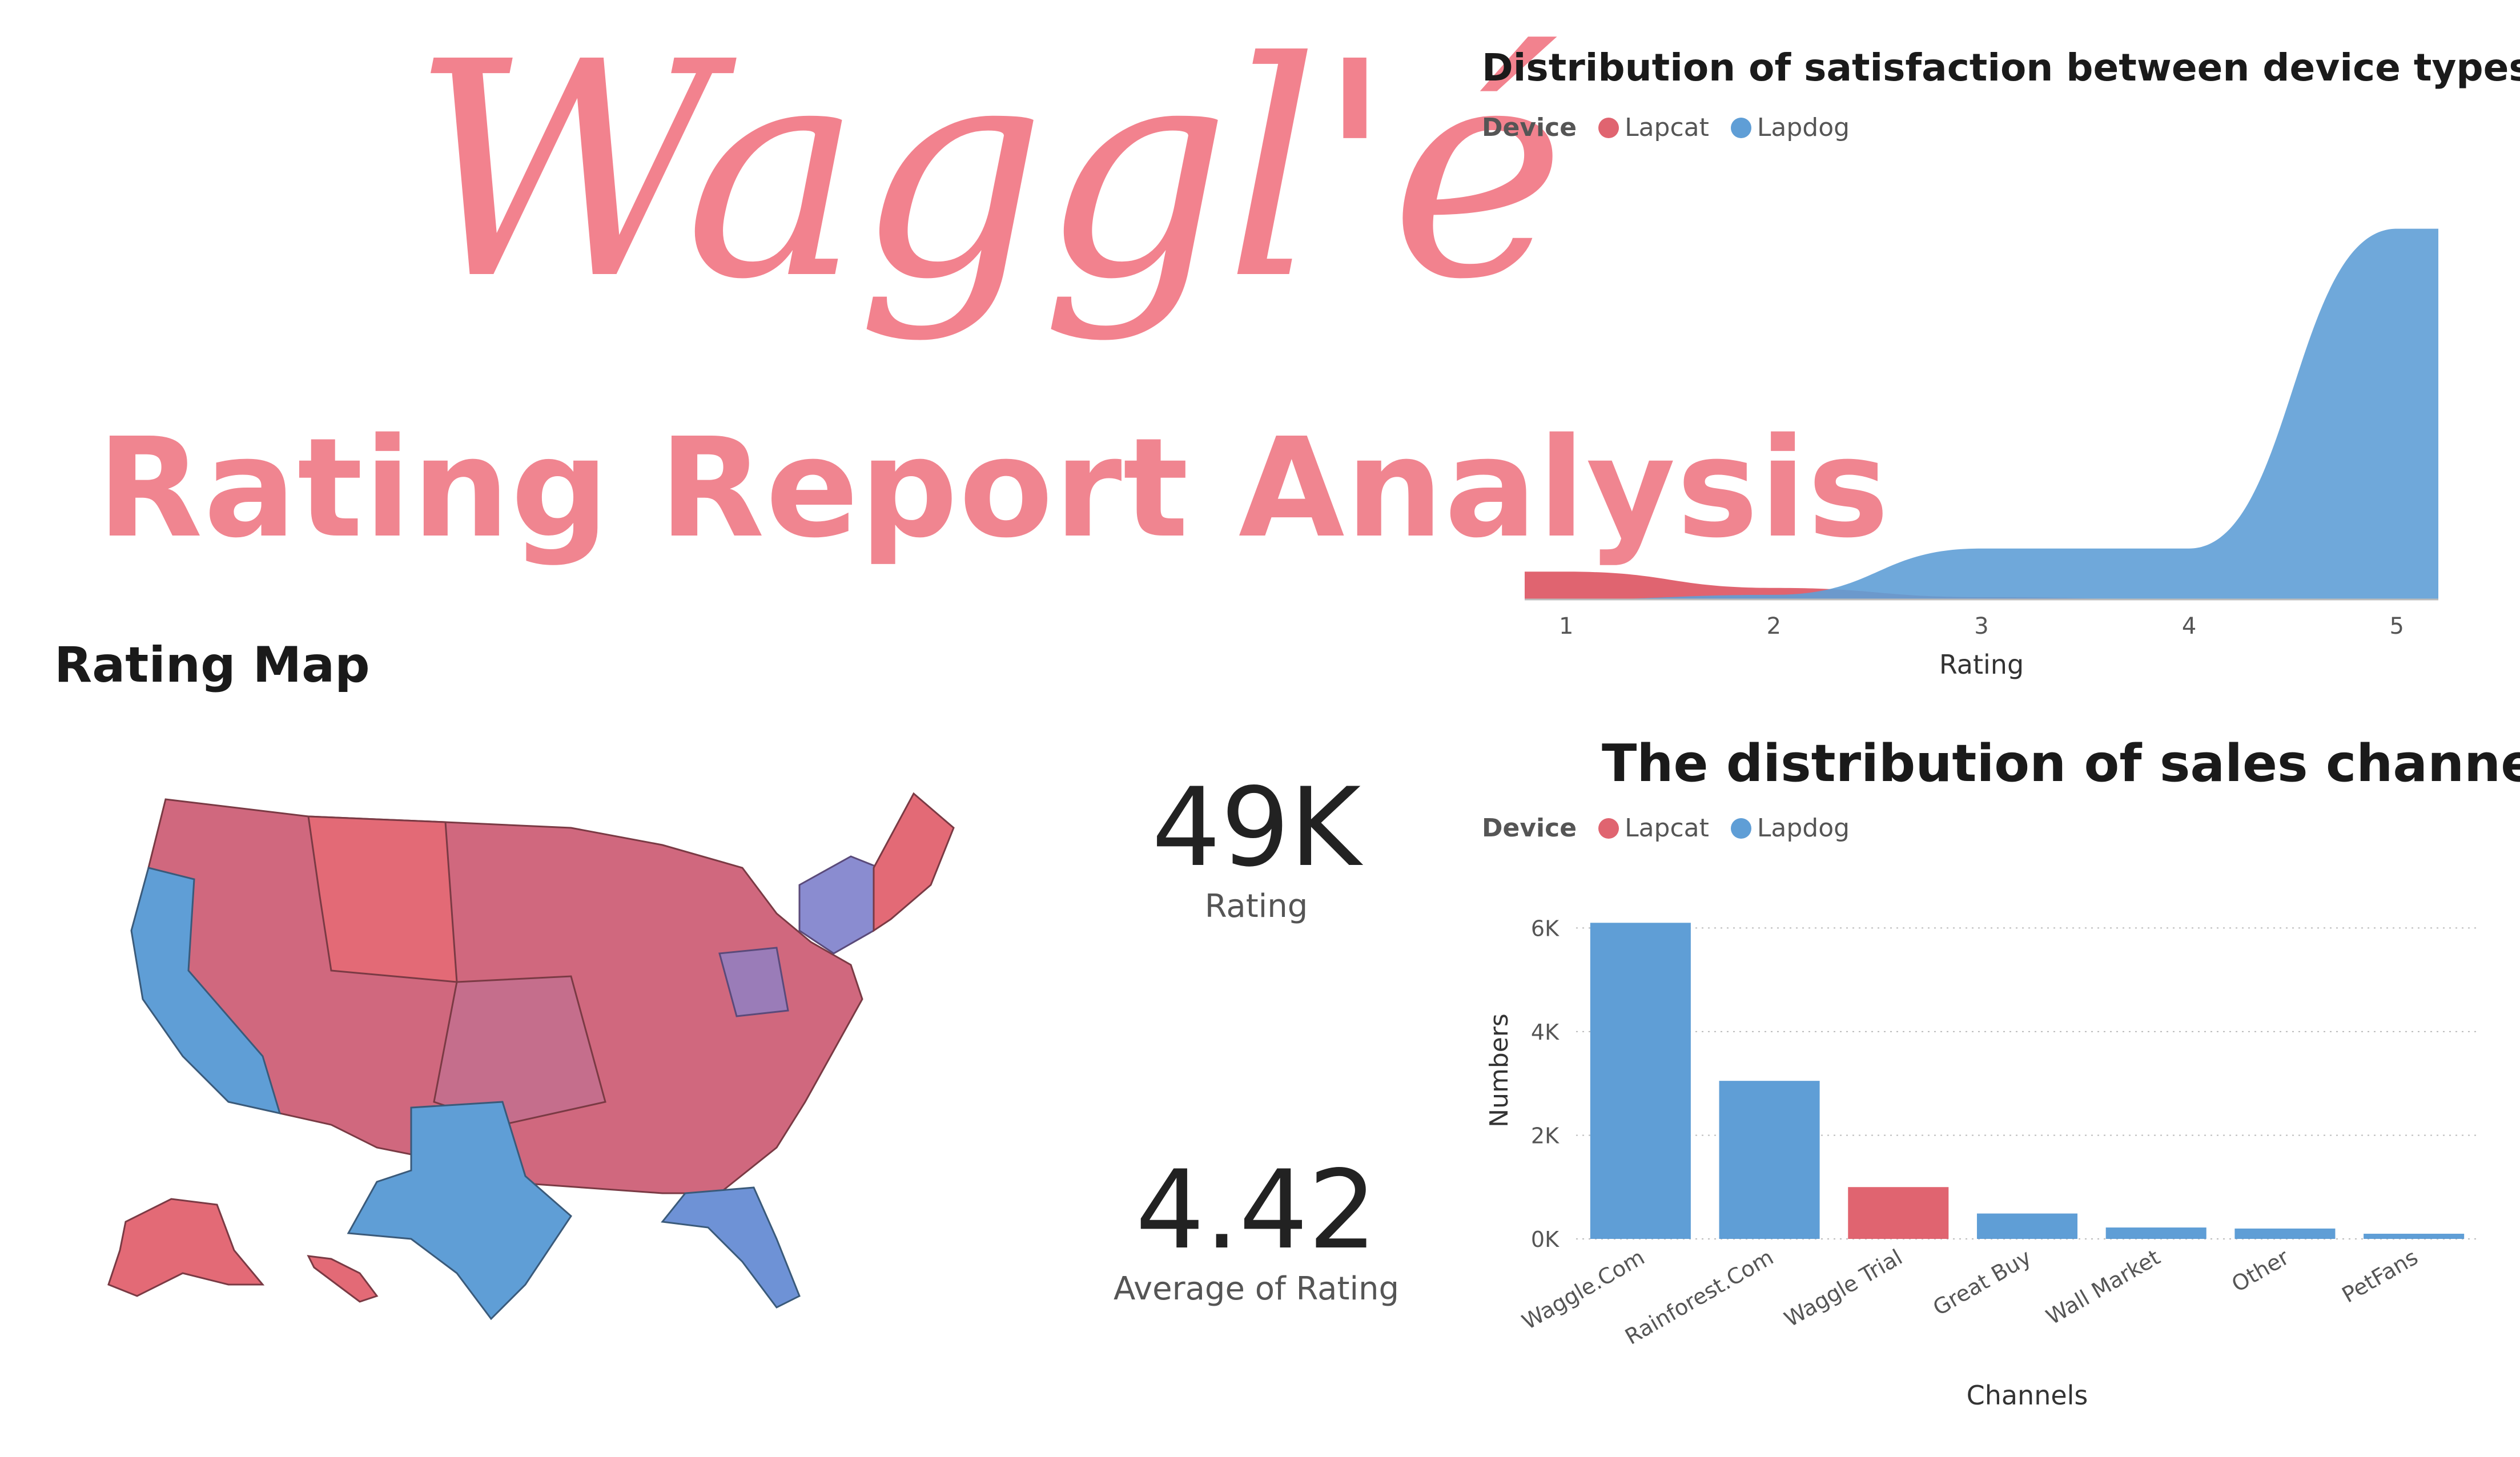 The height and width of the screenshot is (1457, 2520). Describe the element at coordinates (1583, 1290) in the screenshot. I see `bar-x-tick-label: Waggle.Com` at that location.